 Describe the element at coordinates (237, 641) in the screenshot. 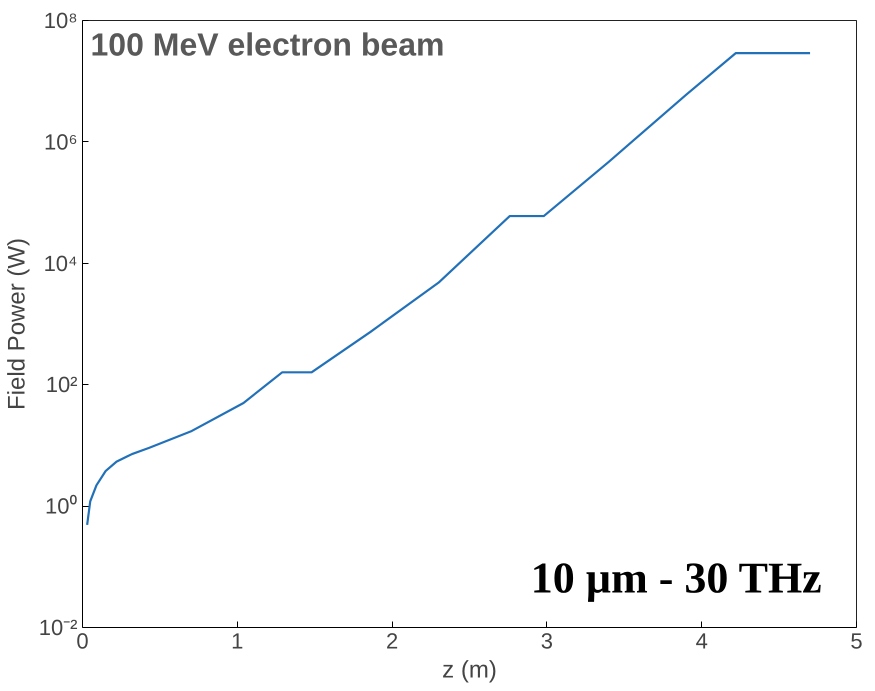

I see `x-tick-label: 1` at that location.